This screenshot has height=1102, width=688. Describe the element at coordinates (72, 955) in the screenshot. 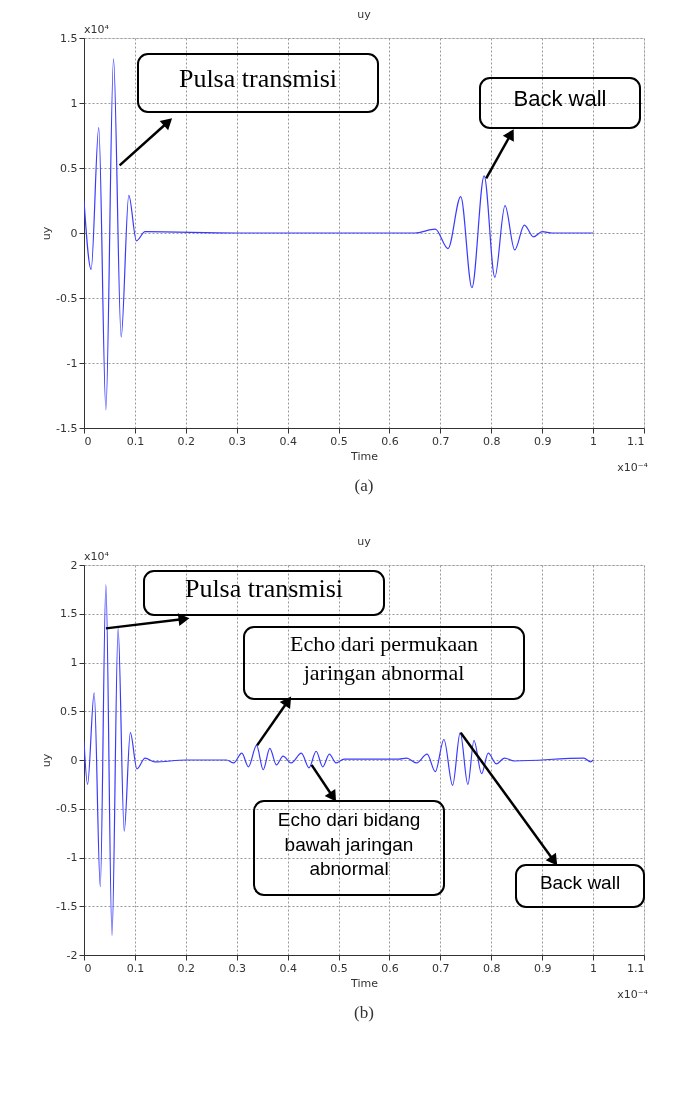

I see `y-tick-label: -2` at that location.